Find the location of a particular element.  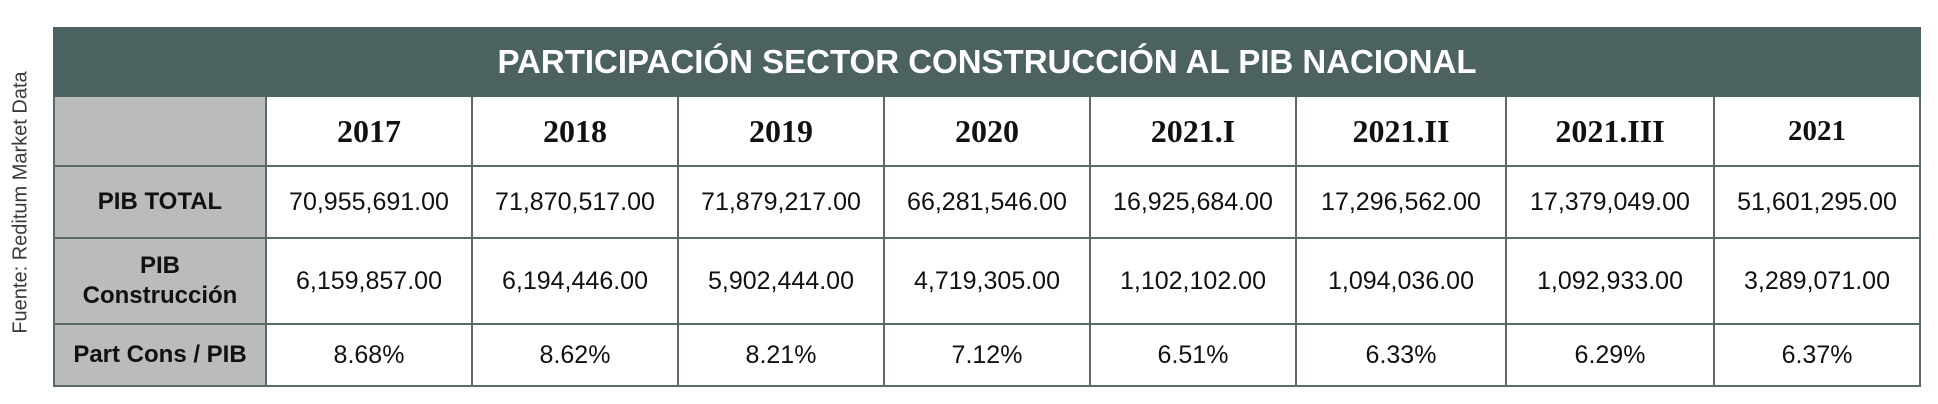

table-cell: 7.12% is located at coordinates (987, 355).